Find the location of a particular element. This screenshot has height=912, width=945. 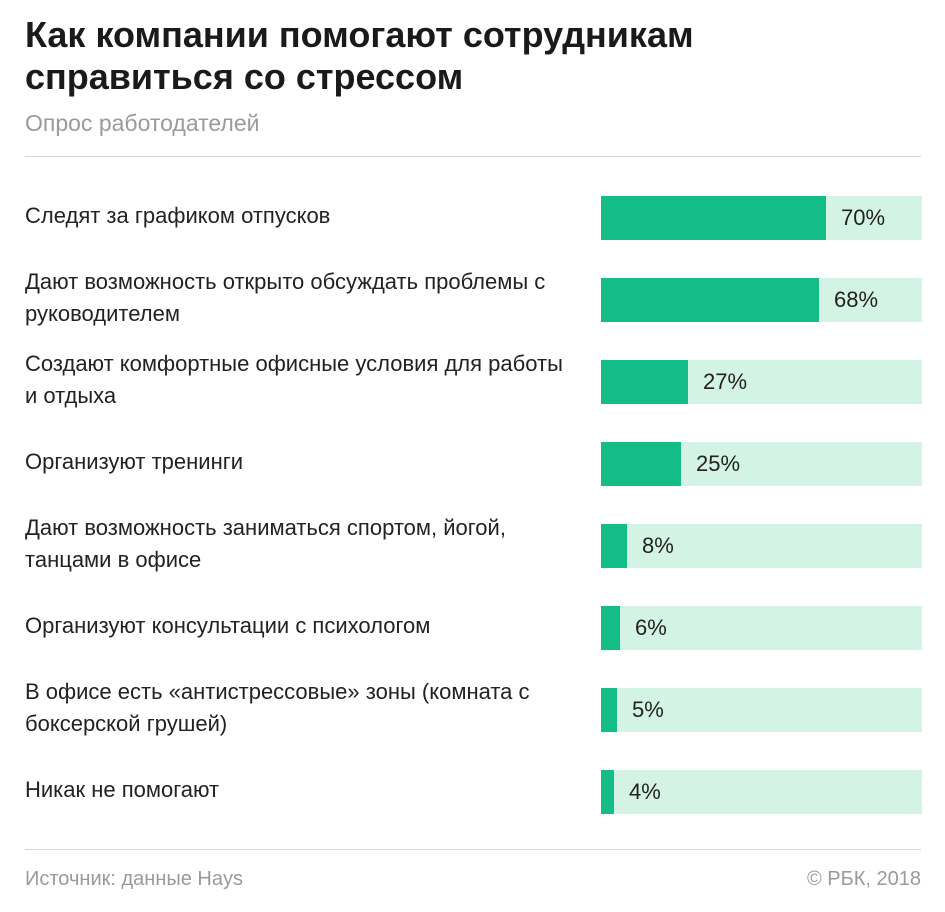

data-label: 4% is located at coordinates (645, 791).